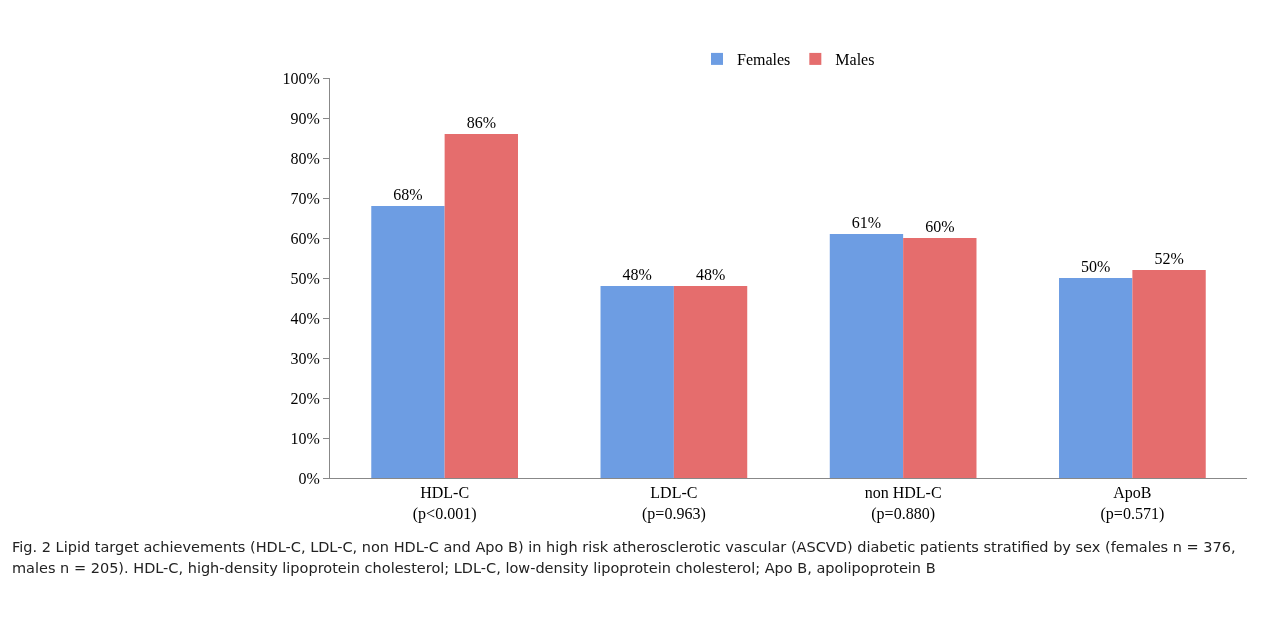 The height and width of the screenshot is (628, 1287). What do you see at coordinates (305, 278) in the screenshot?
I see `y-tick-label: 50%` at bounding box center [305, 278].